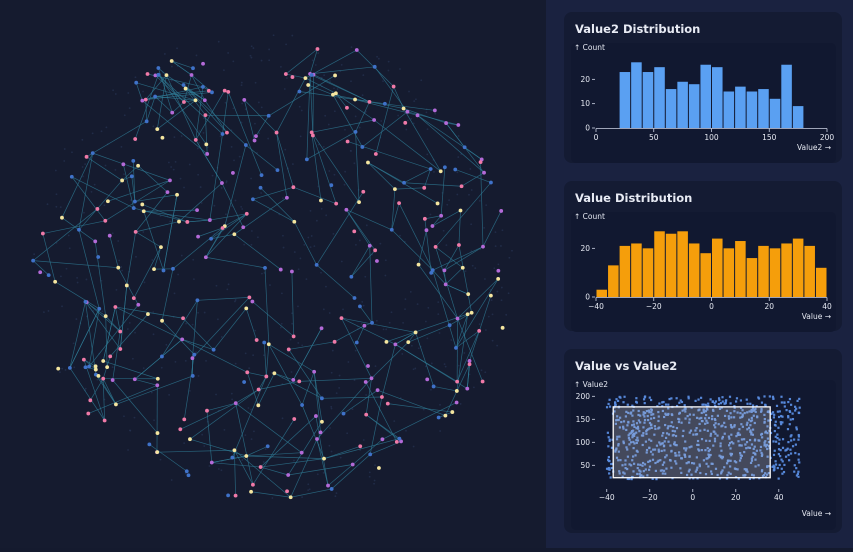 Image resolution: width=853 pixels, height=552 pixels. Describe the element at coordinates (626, 366) in the screenshot. I see `panel-title: Value vs Value2` at that location.